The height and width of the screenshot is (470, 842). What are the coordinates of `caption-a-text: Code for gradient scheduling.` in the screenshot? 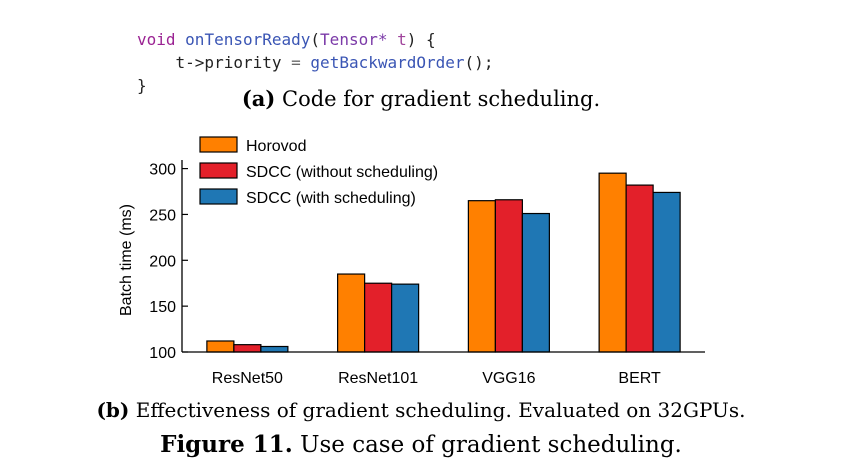 It's located at (441, 99).